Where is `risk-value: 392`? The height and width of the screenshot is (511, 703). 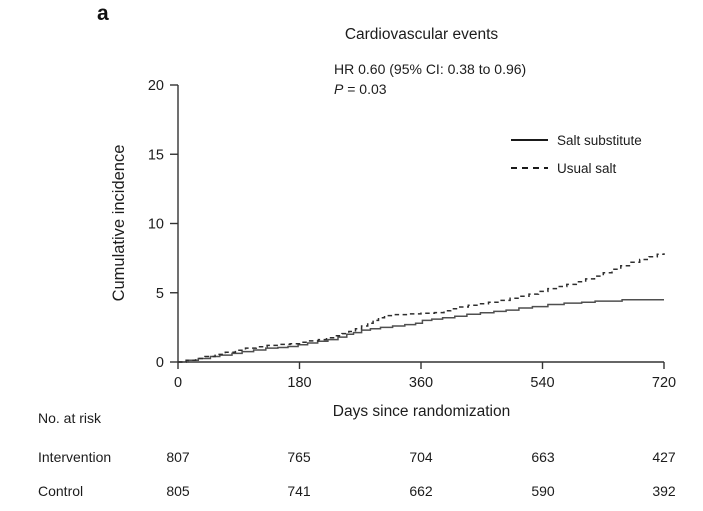 risk-value: 392 is located at coordinates (664, 491).